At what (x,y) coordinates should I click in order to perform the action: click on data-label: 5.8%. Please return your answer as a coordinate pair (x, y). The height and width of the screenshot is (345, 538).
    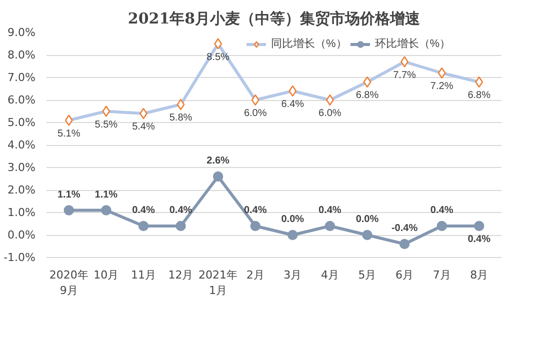
    Looking at the image, I should click on (180, 118).